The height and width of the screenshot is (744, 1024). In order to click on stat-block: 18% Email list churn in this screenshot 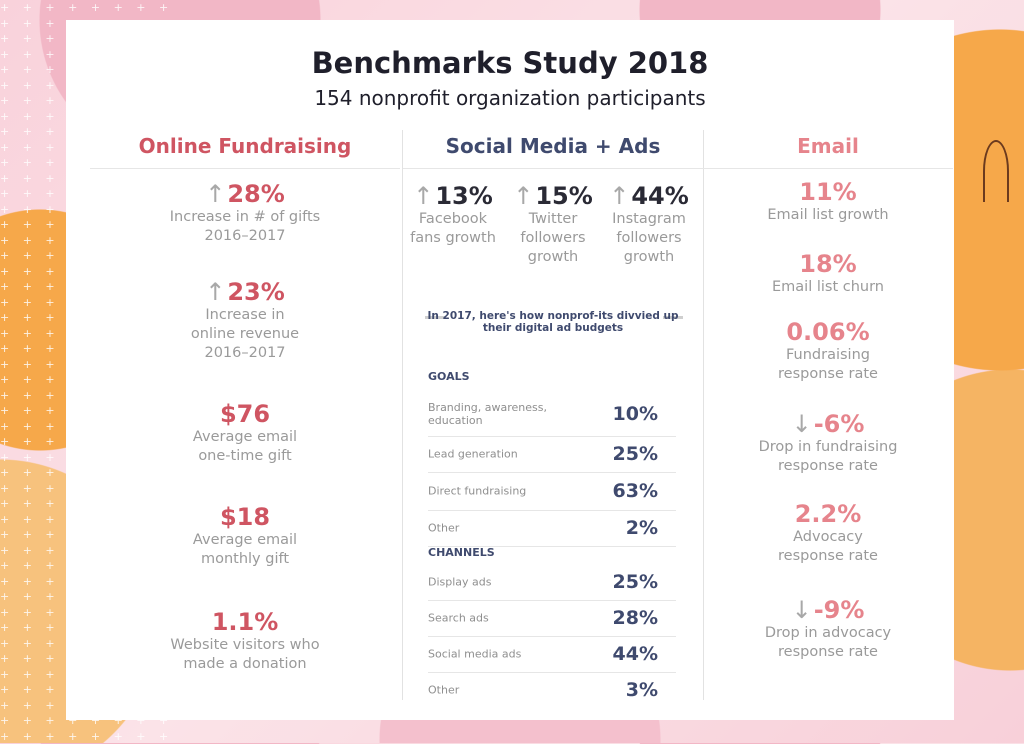, I will do `click(828, 273)`.